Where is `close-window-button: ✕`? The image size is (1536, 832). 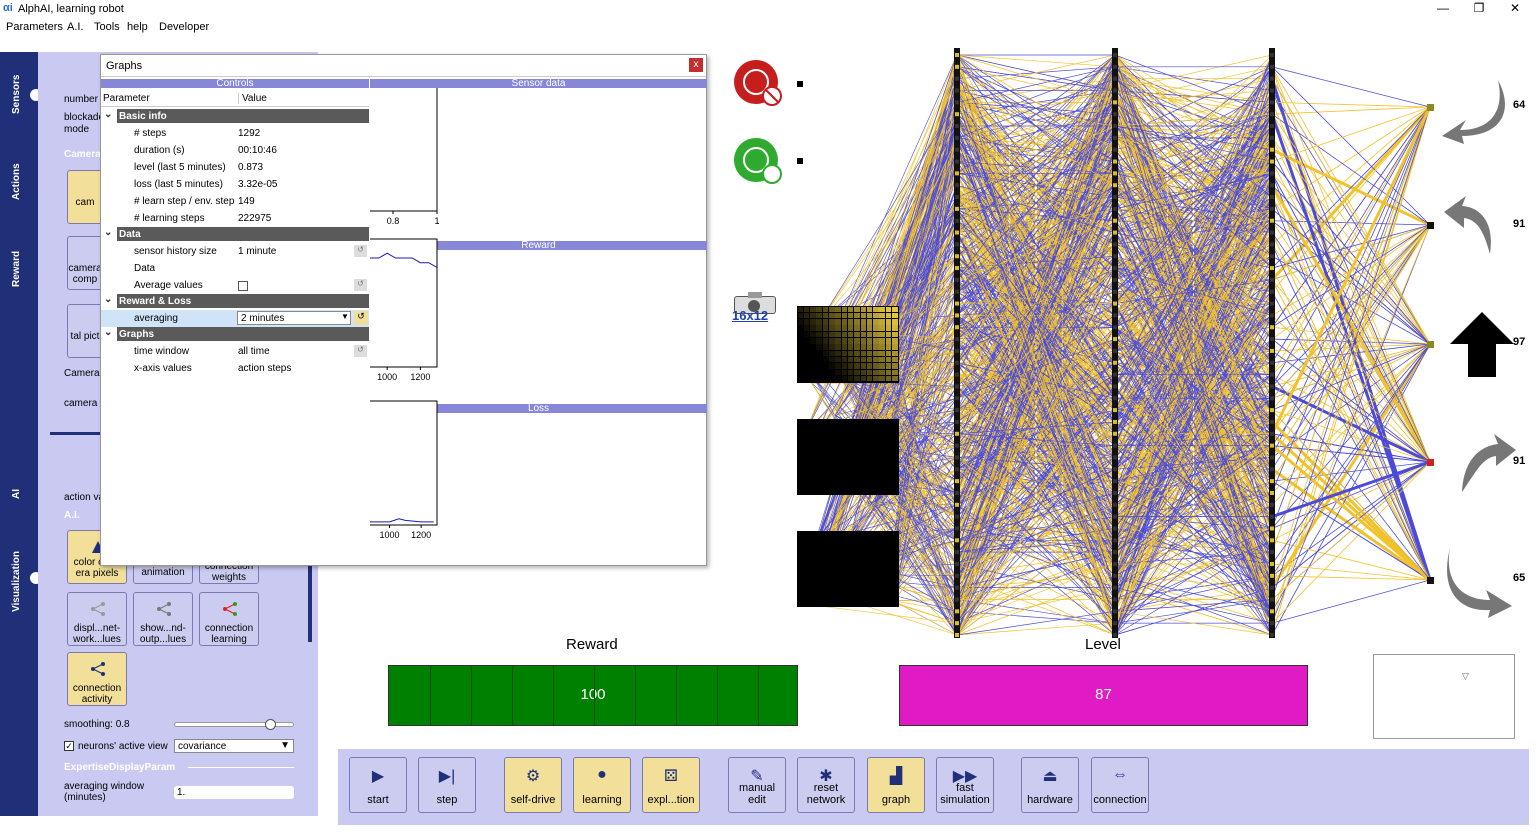 close-window-button: ✕ is located at coordinates (1515, 8).